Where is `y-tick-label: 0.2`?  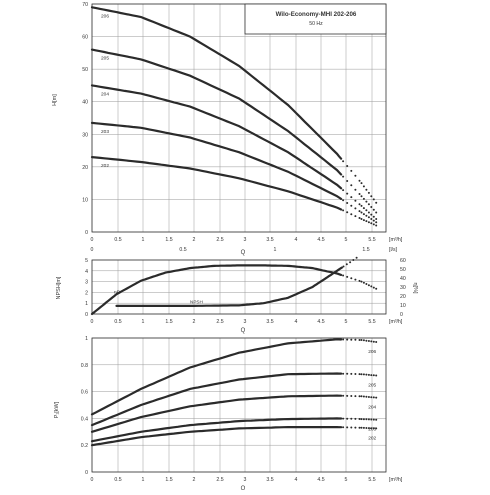
y-tick-label: 0.2 is located at coordinates (84, 446).